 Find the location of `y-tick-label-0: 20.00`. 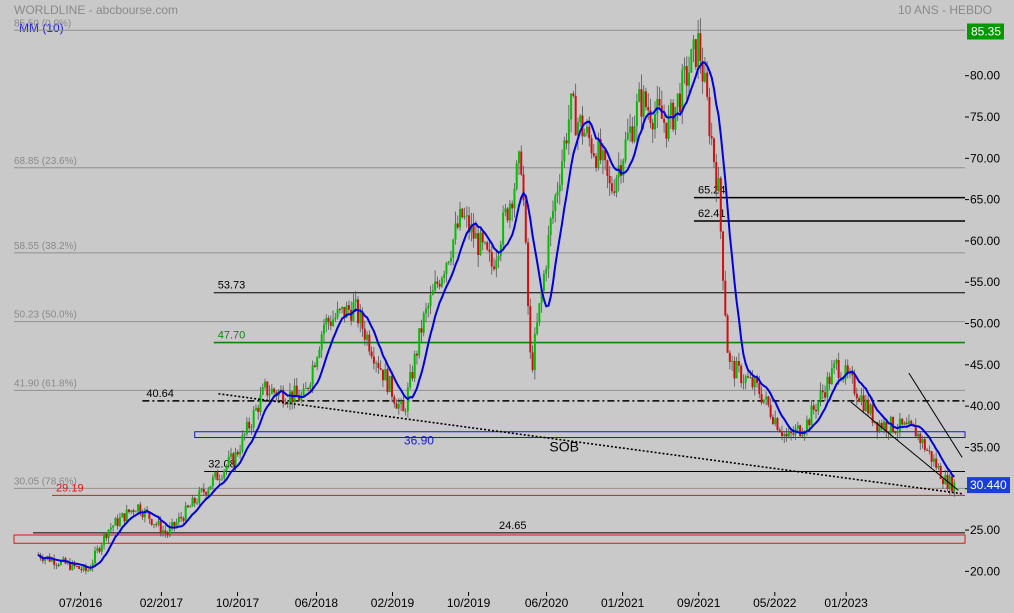

y-tick-label-0: 20.00 is located at coordinates (985, 571).